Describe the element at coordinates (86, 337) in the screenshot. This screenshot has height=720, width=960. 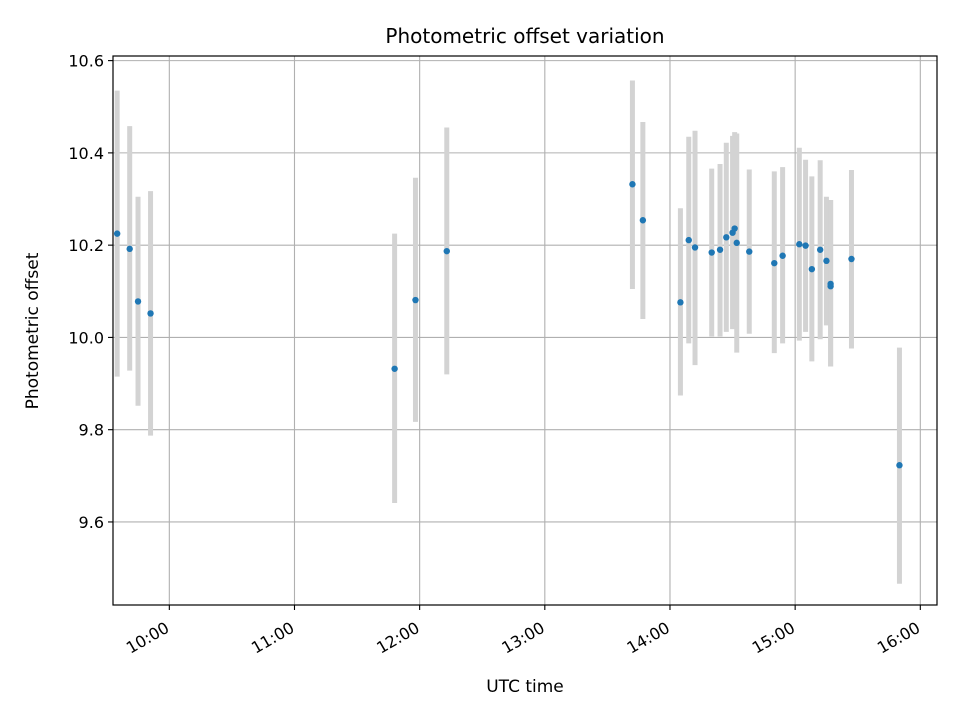
I see `y-tick-label: 10.0` at that location.